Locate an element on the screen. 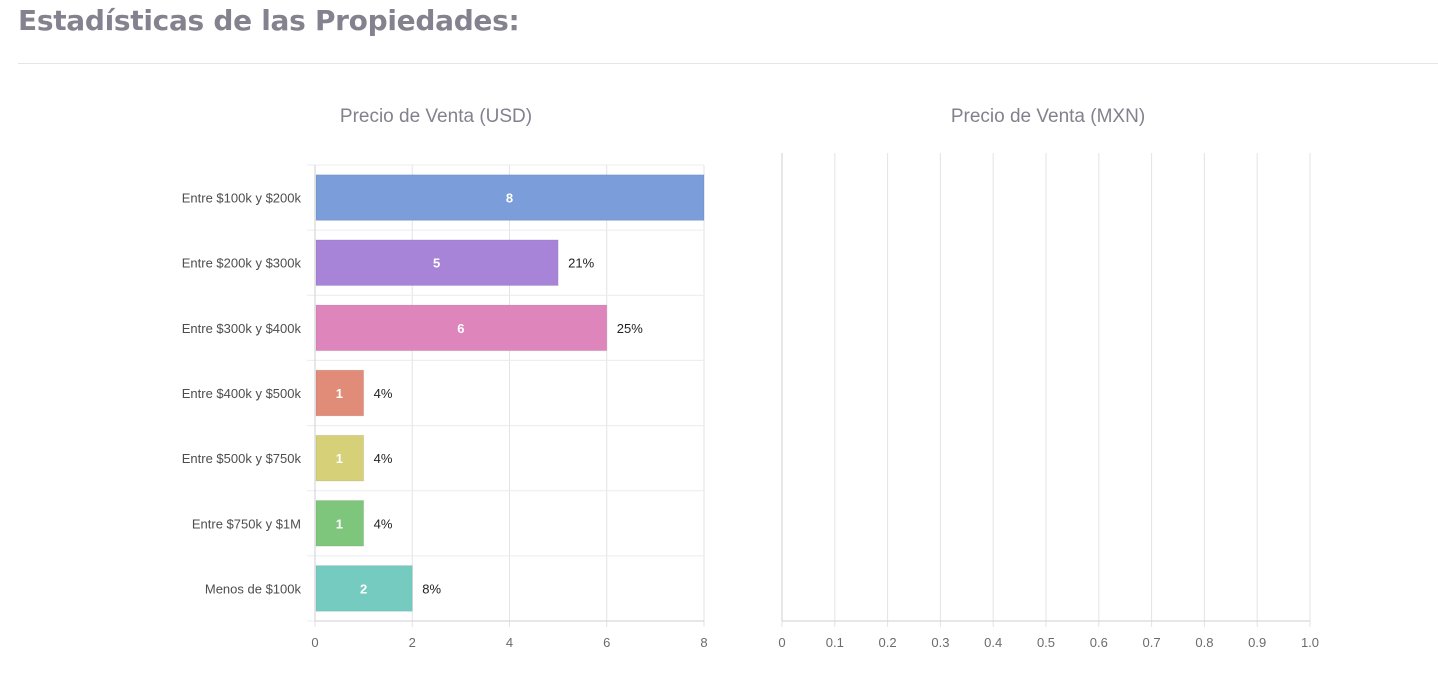 This screenshot has width=1438, height=682. usd-bar-value-label: 8 is located at coordinates (509, 198).